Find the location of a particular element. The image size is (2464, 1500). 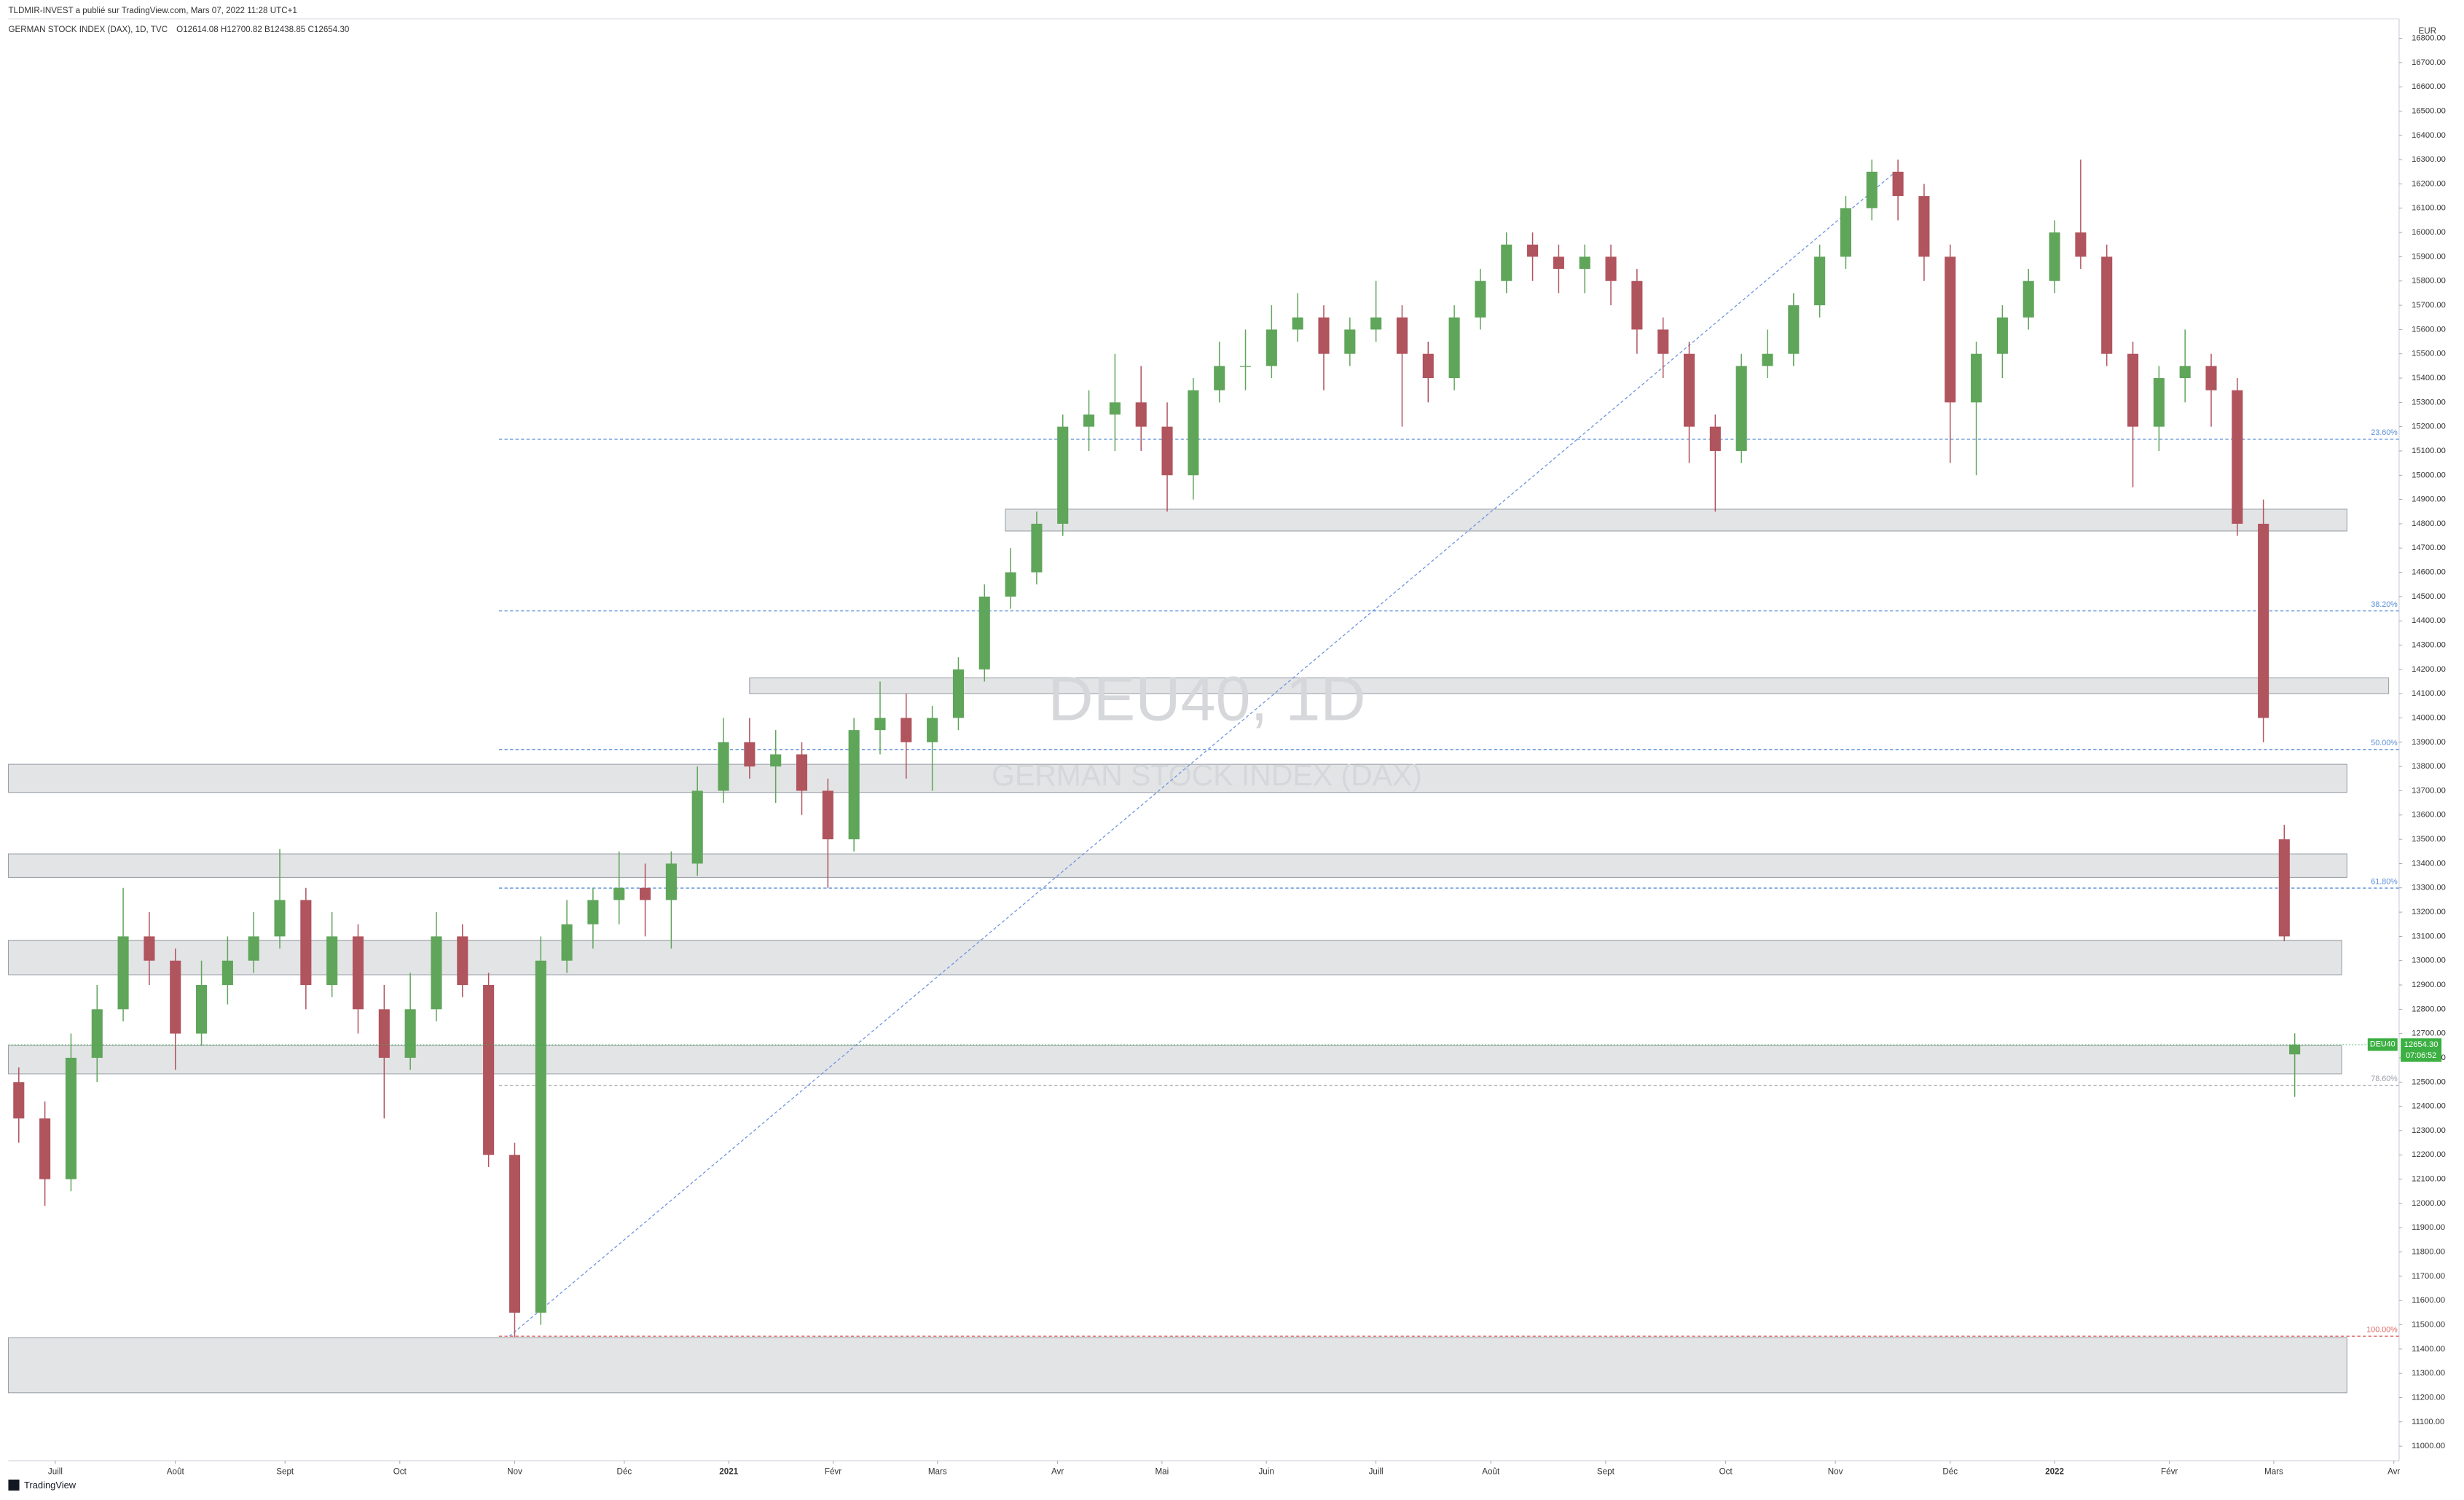

x-tick-label: Mars is located at coordinates (2273, 1471).